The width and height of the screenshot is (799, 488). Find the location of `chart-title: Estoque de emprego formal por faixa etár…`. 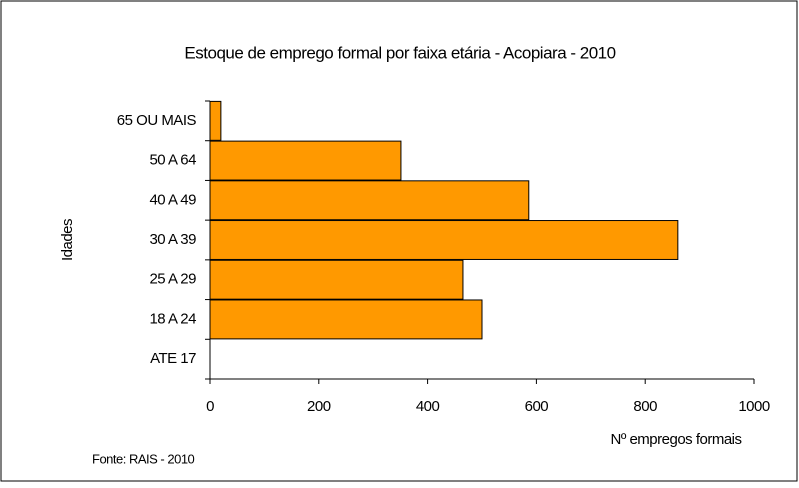

chart-title: Estoque de emprego formal por faixa etár… is located at coordinates (399, 52).